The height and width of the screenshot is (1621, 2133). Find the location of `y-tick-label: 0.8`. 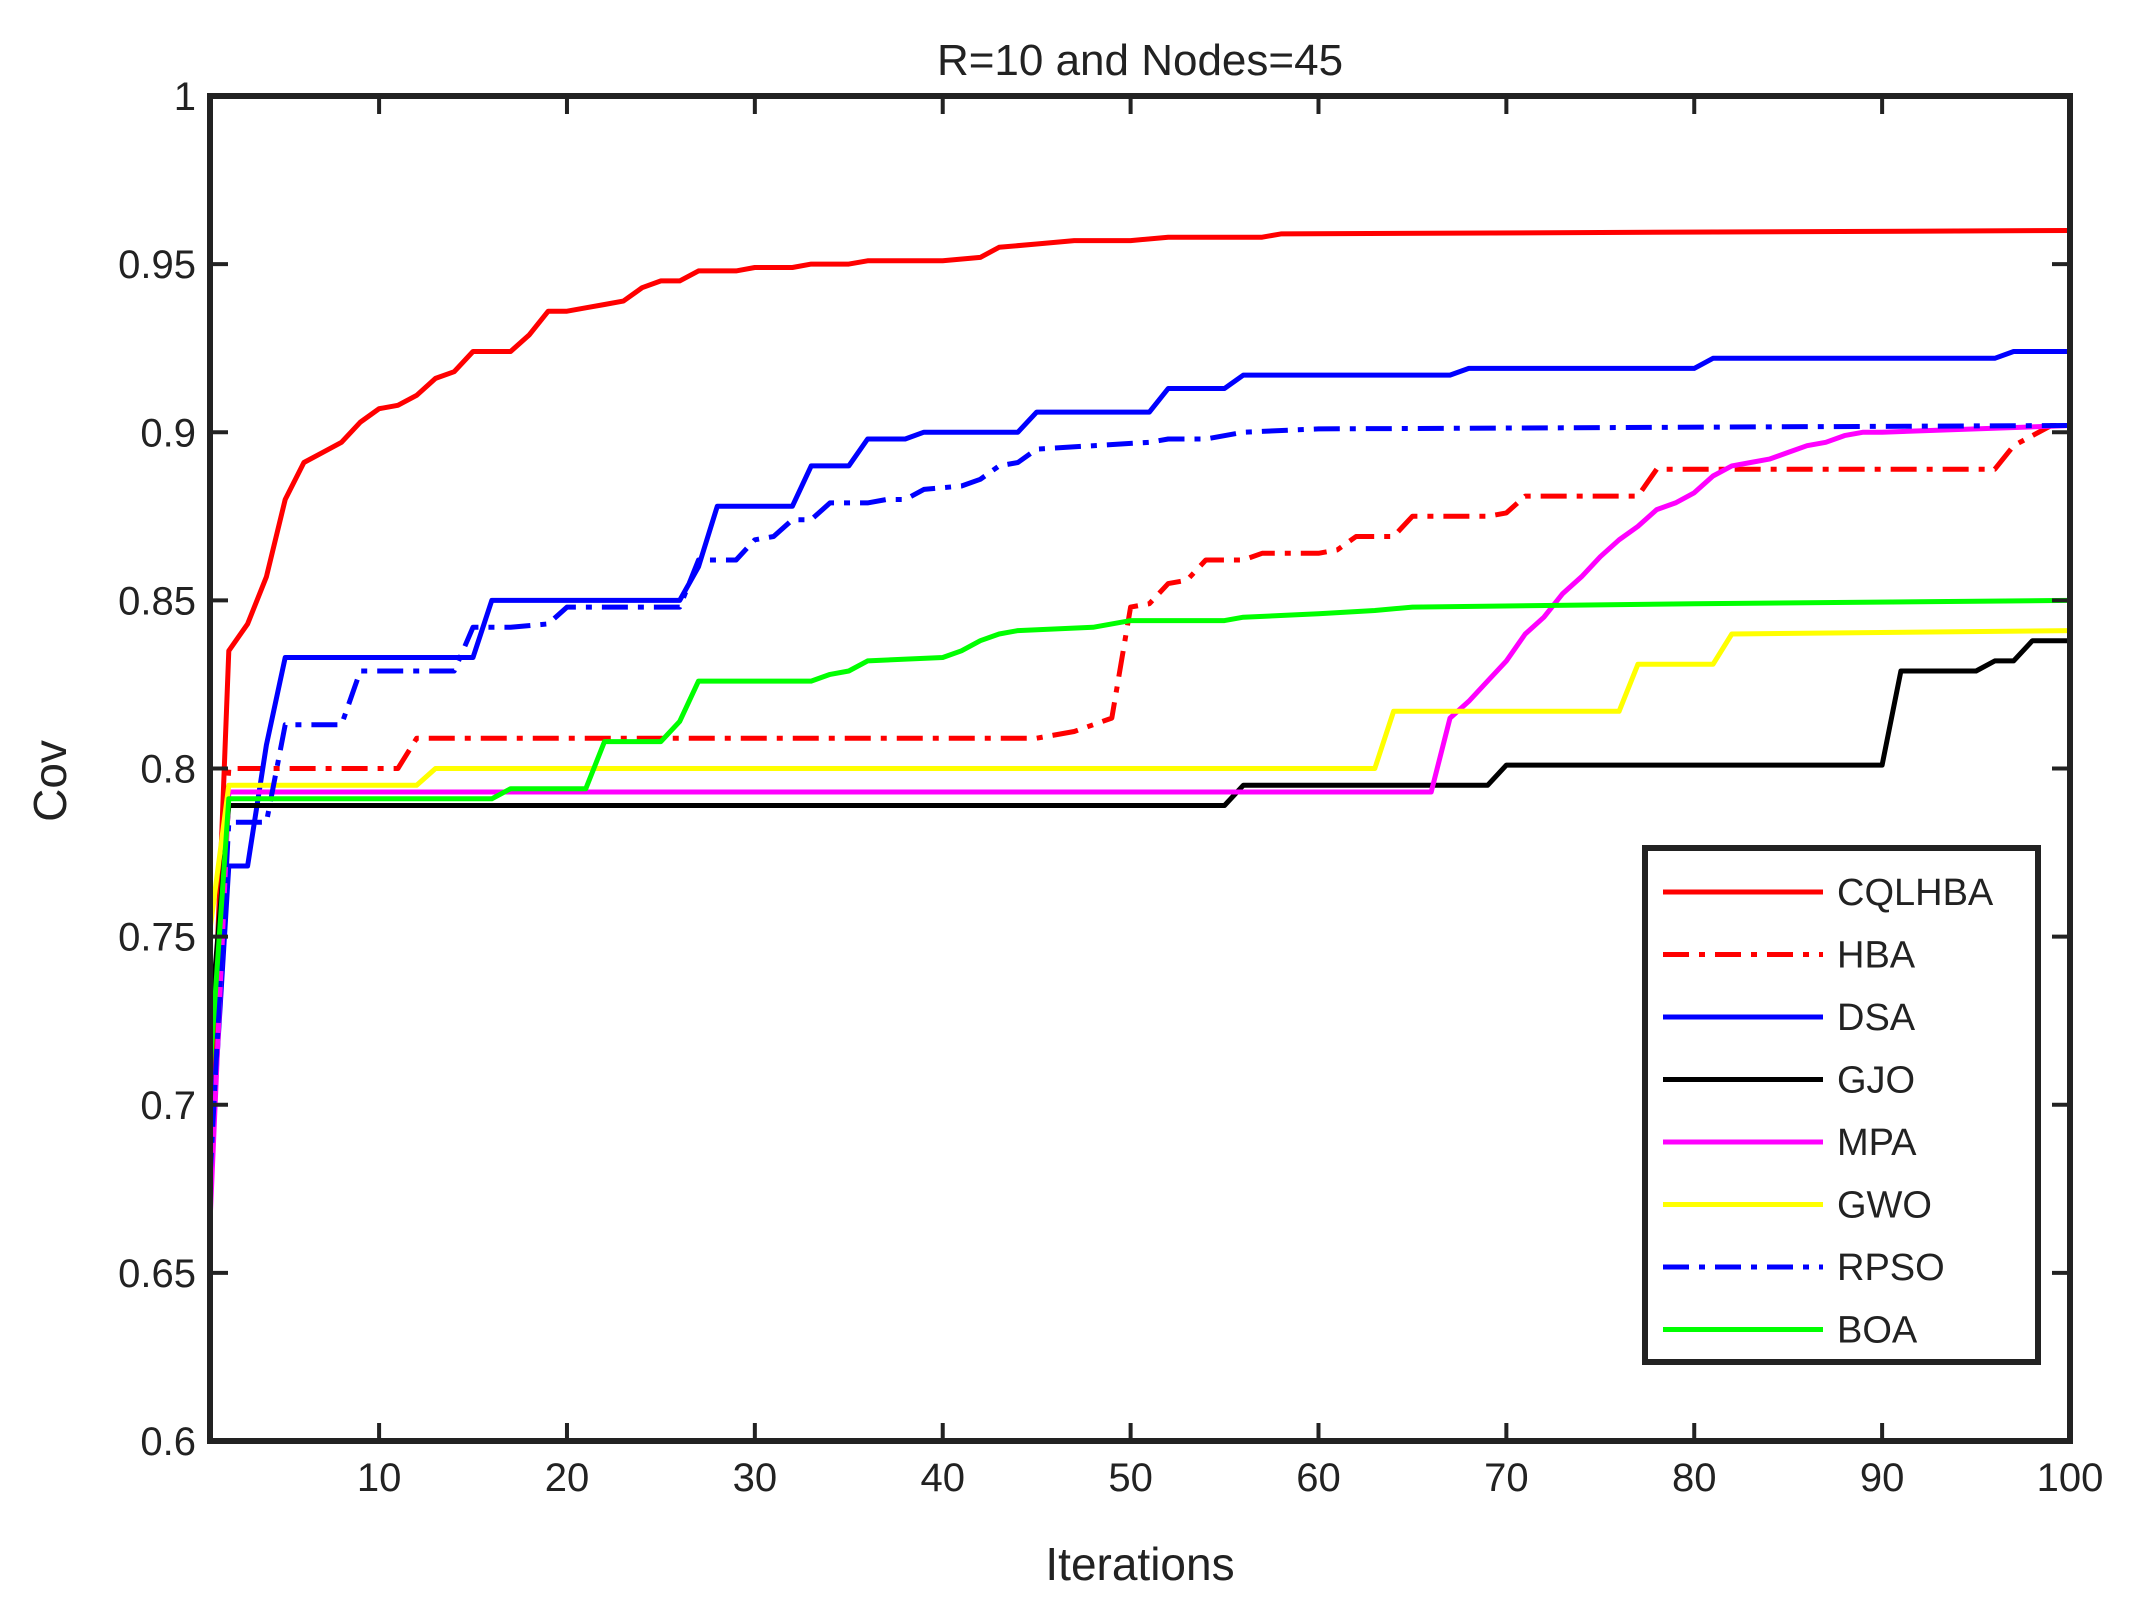

y-tick-label: 0.8 is located at coordinates (168, 770).